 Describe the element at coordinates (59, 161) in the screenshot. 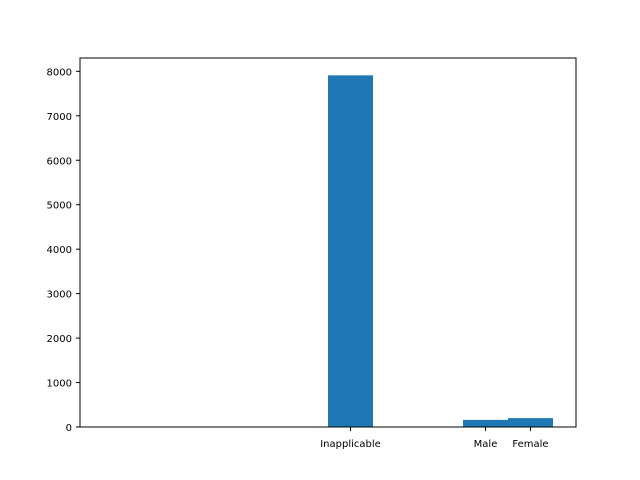

I see `y-tick-label: 6000` at that location.